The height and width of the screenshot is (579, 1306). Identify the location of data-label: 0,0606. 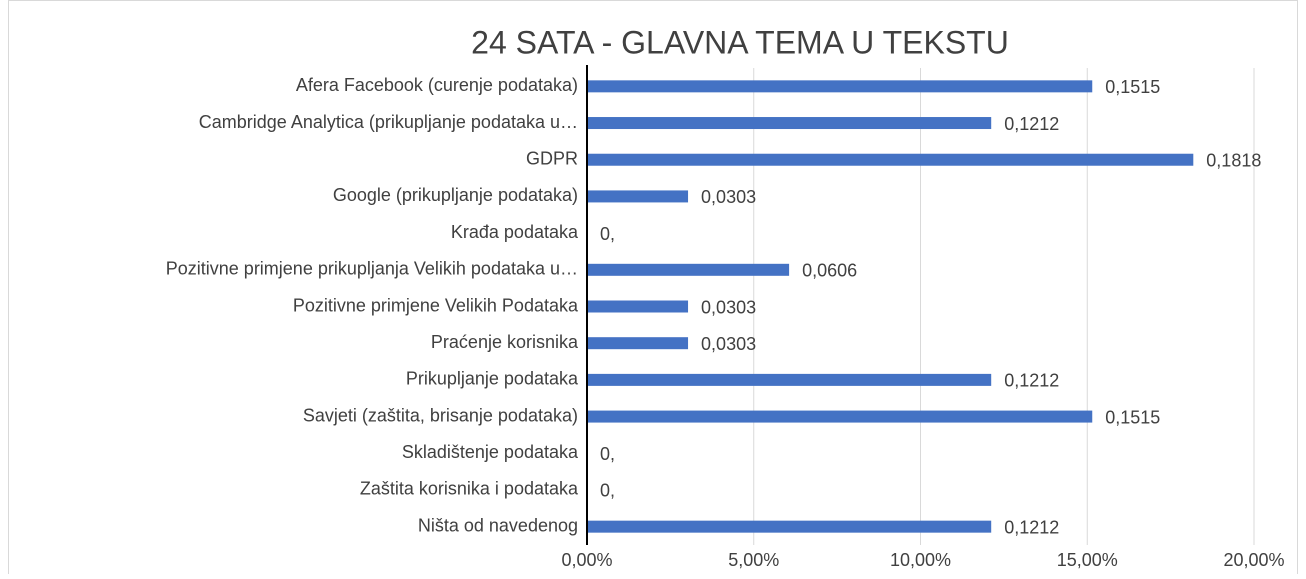
(829, 271).